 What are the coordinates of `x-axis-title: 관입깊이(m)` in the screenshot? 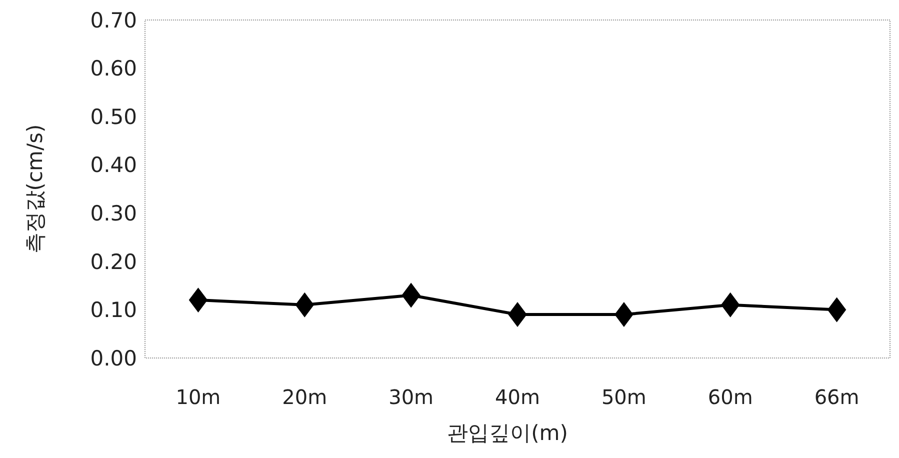 It's located at (507, 433).